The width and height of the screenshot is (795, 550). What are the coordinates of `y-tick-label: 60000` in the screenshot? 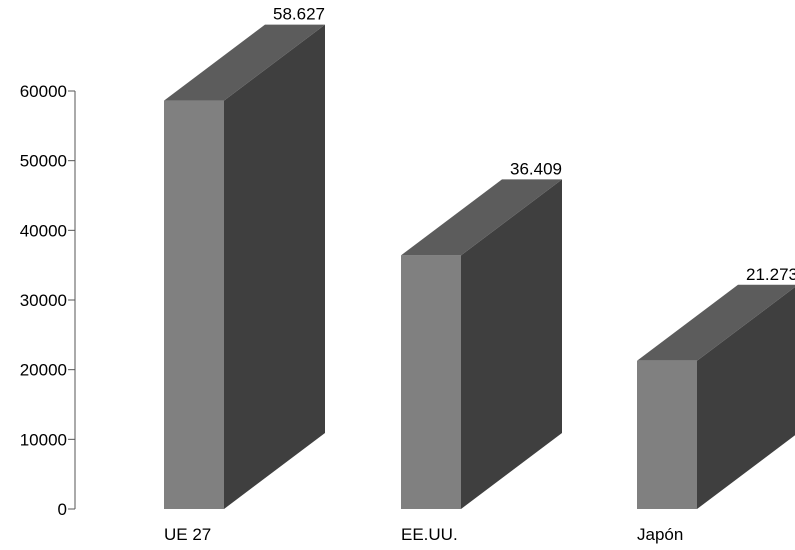 It's located at (43, 91).